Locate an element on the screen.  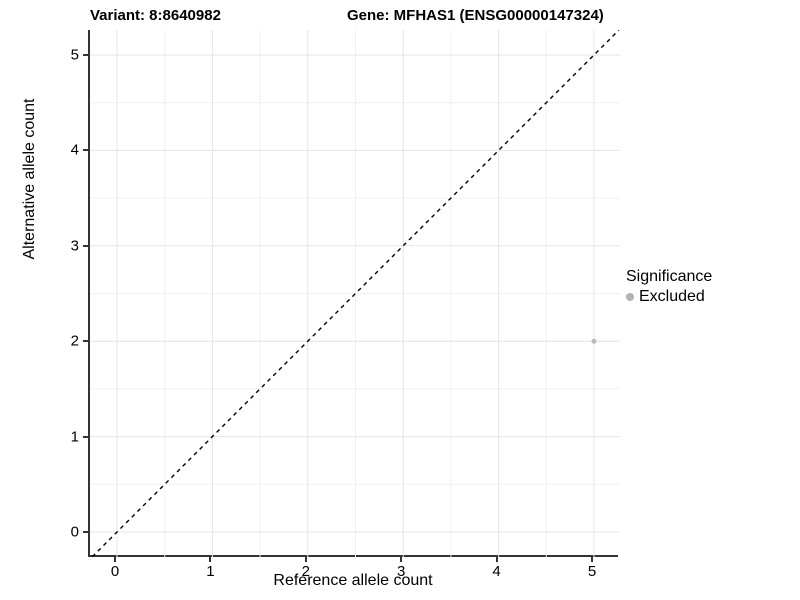
x-tick-label: 0 is located at coordinates (115, 571).